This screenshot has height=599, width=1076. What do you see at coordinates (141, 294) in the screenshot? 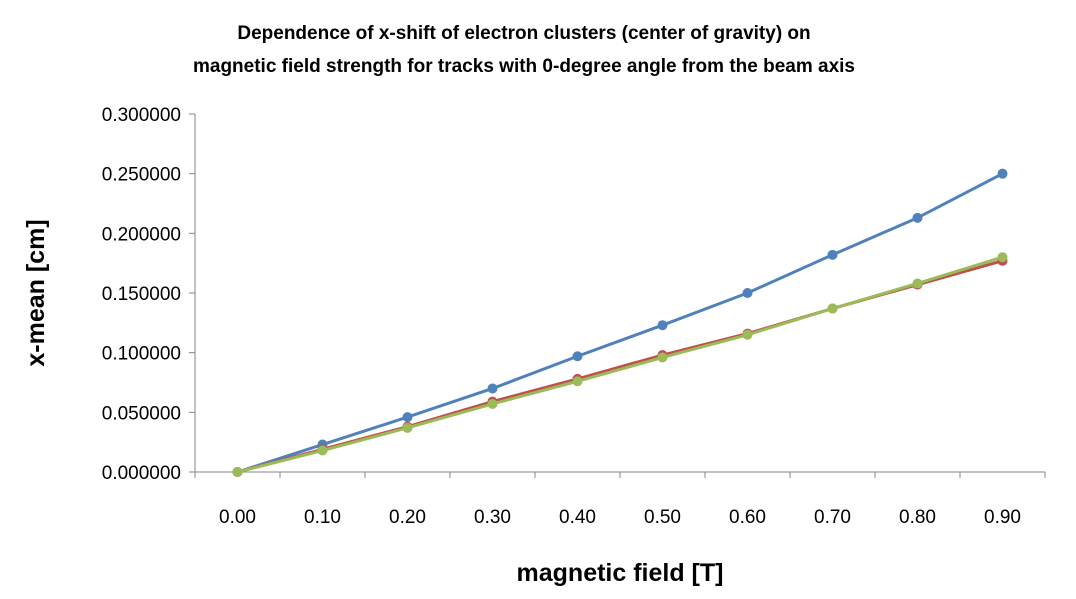
I see `y-tick-label: 0.150000` at bounding box center [141, 294].